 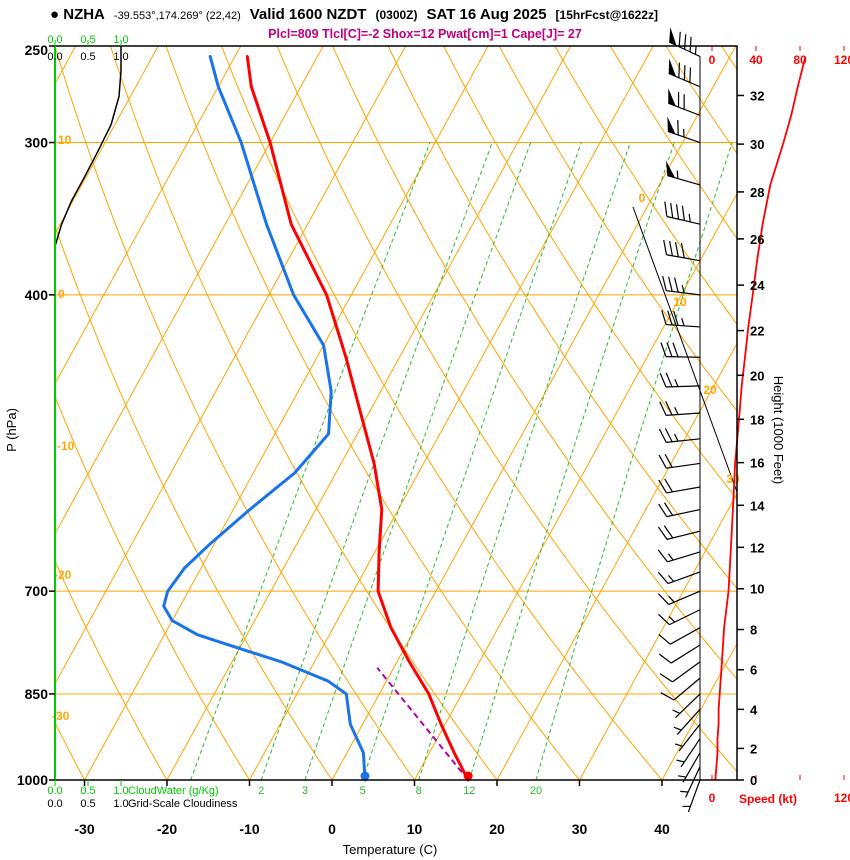 I want to click on height-tick-label: 2, so click(x=753, y=748).